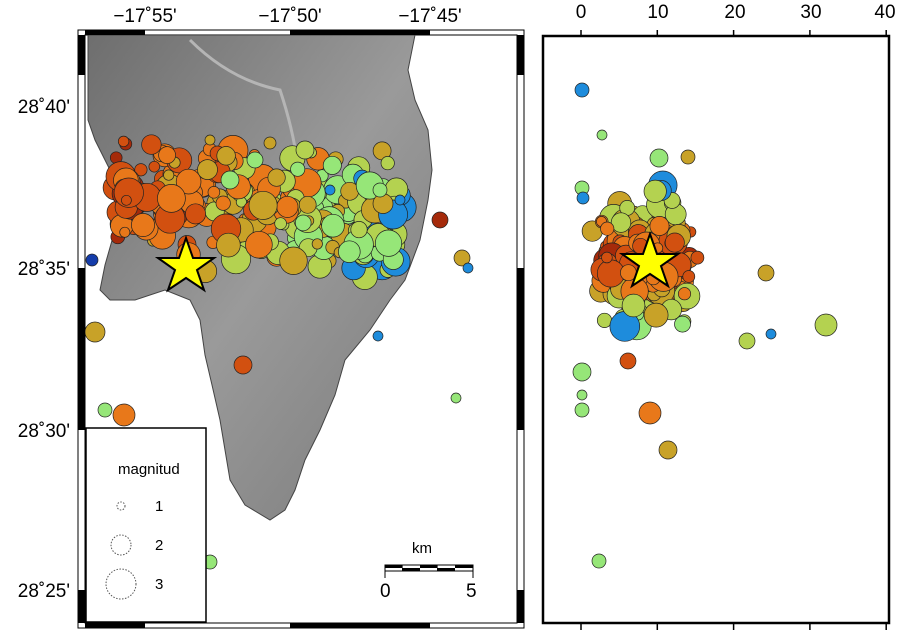 The width and height of the screenshot is (900, 642). What do you see at coordinates (186, 263) in the screenshot?
I see `mainshock-star` at bounding box center [186, 263].